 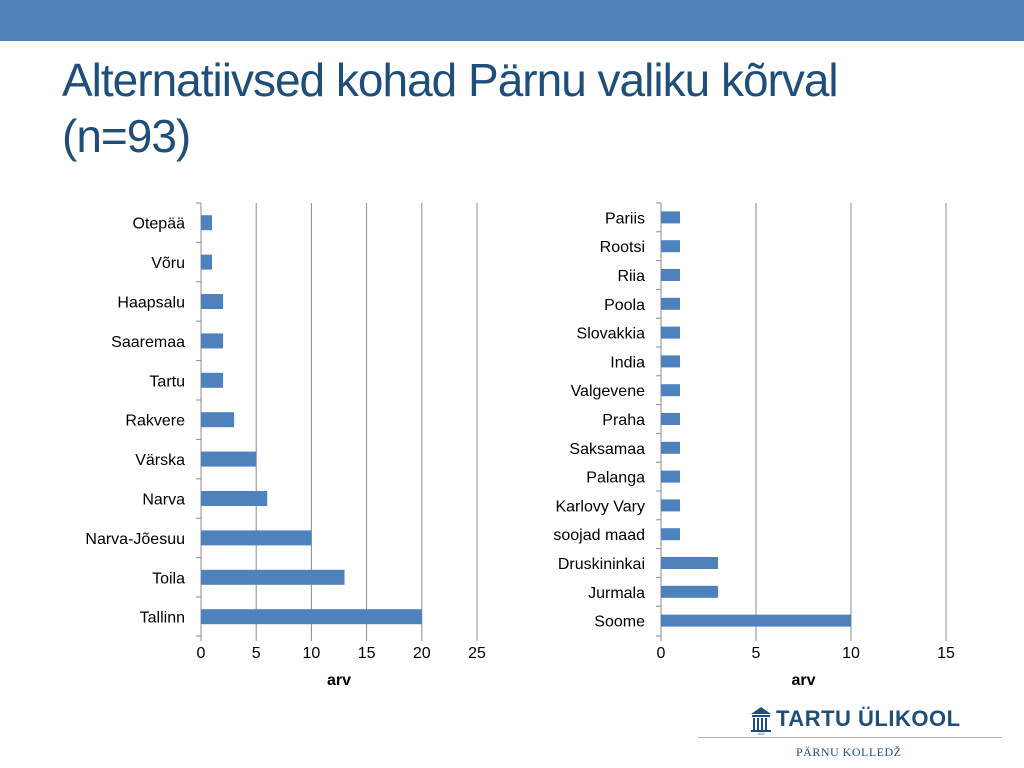 I want to click on category-label: Rakvere, so click(x=155, y=421).